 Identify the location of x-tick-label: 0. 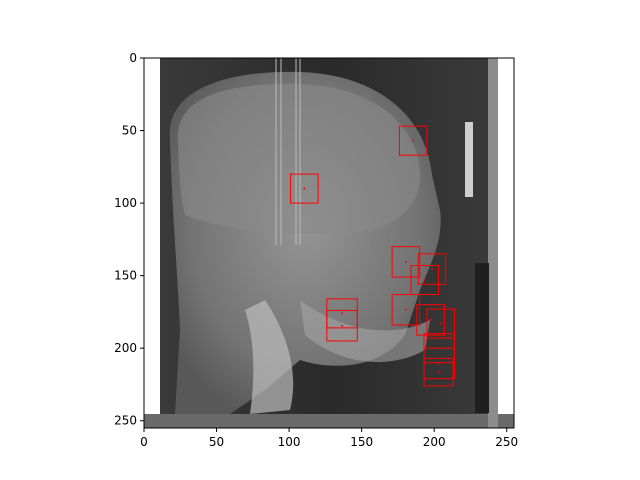
(144, 442).